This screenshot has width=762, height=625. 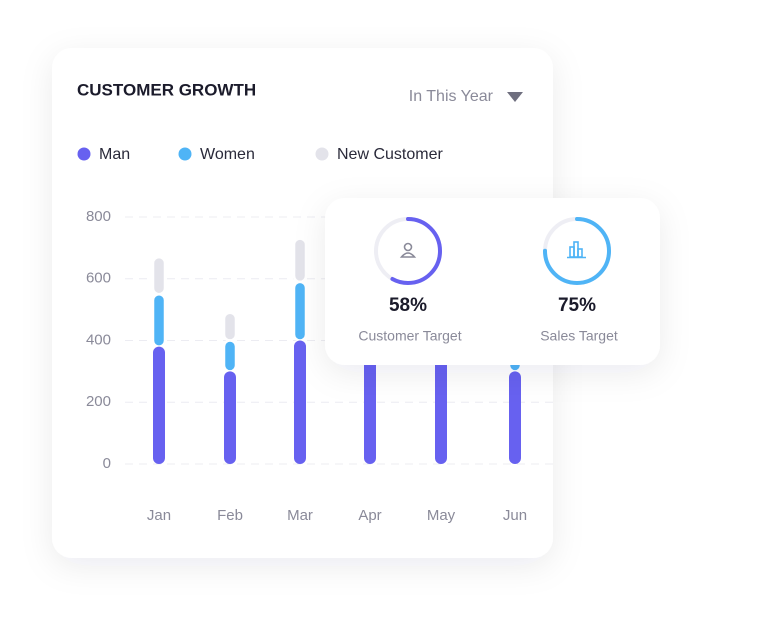 I want to click on x-tick-label: Feb, so click(x=230, y=515).